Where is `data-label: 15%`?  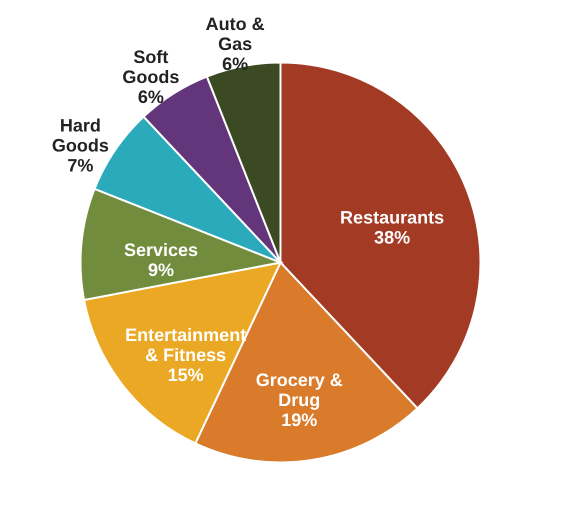
data-label: 15% is located at coordinates (186, 375).